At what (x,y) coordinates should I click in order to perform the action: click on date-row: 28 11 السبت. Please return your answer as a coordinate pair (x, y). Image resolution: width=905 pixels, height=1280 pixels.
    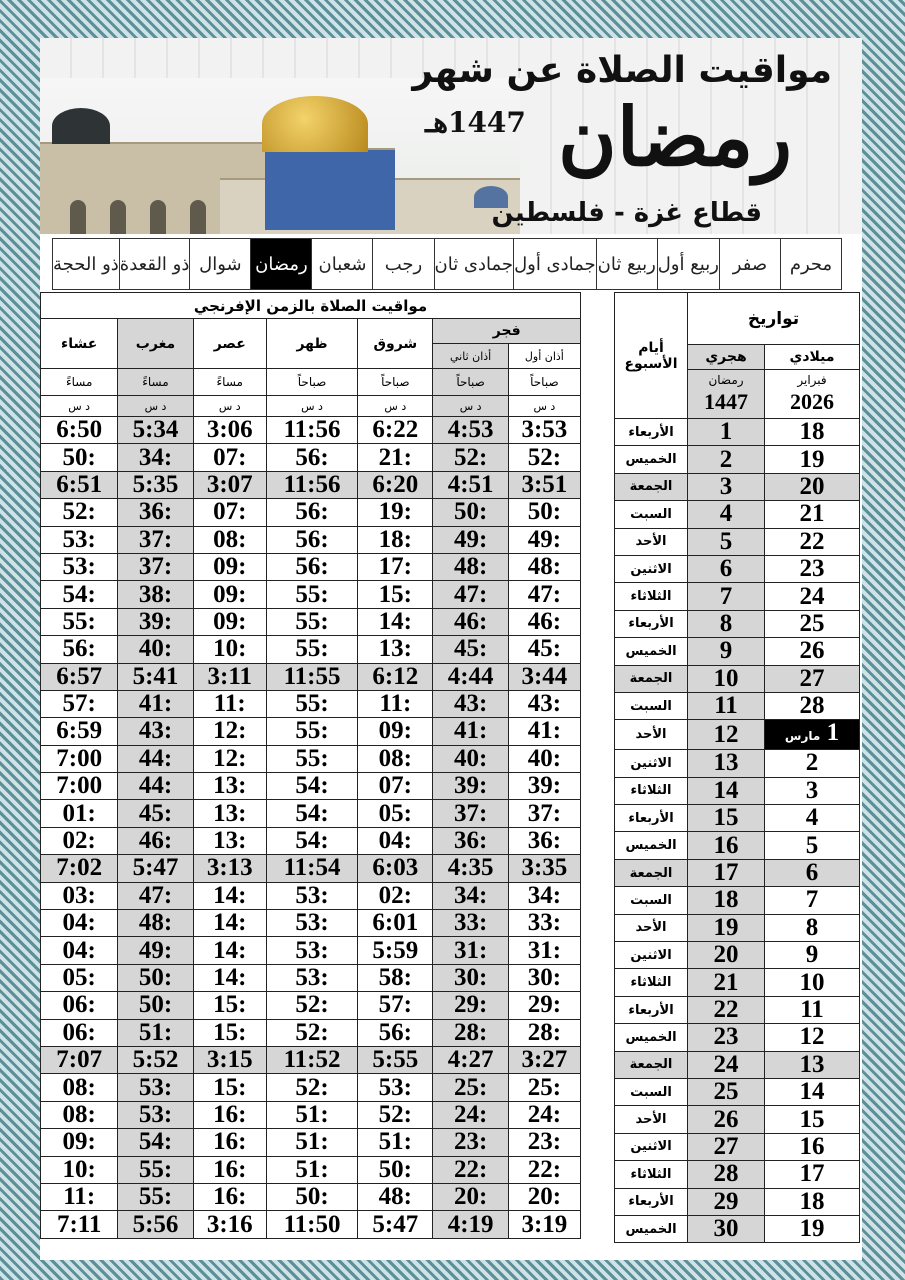
    Looking at the image, I should click on (737, 706).